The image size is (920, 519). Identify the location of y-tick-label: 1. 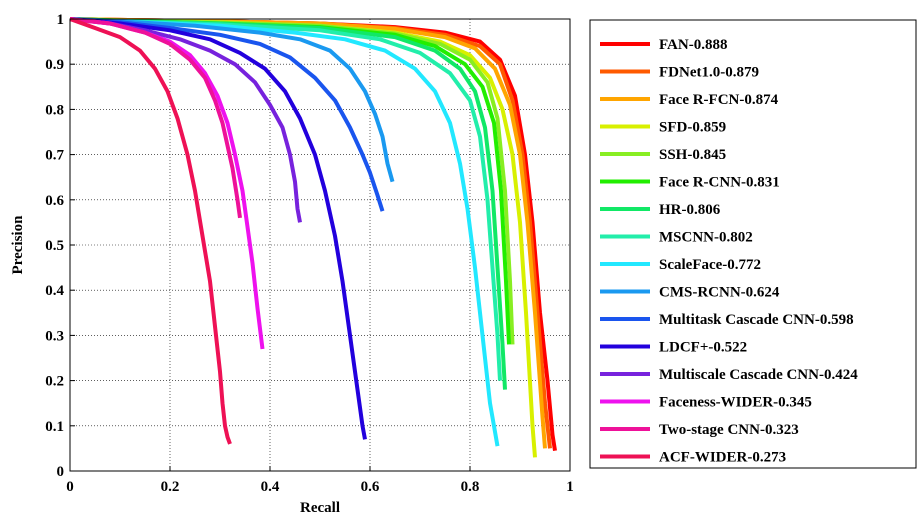
(61, 20).